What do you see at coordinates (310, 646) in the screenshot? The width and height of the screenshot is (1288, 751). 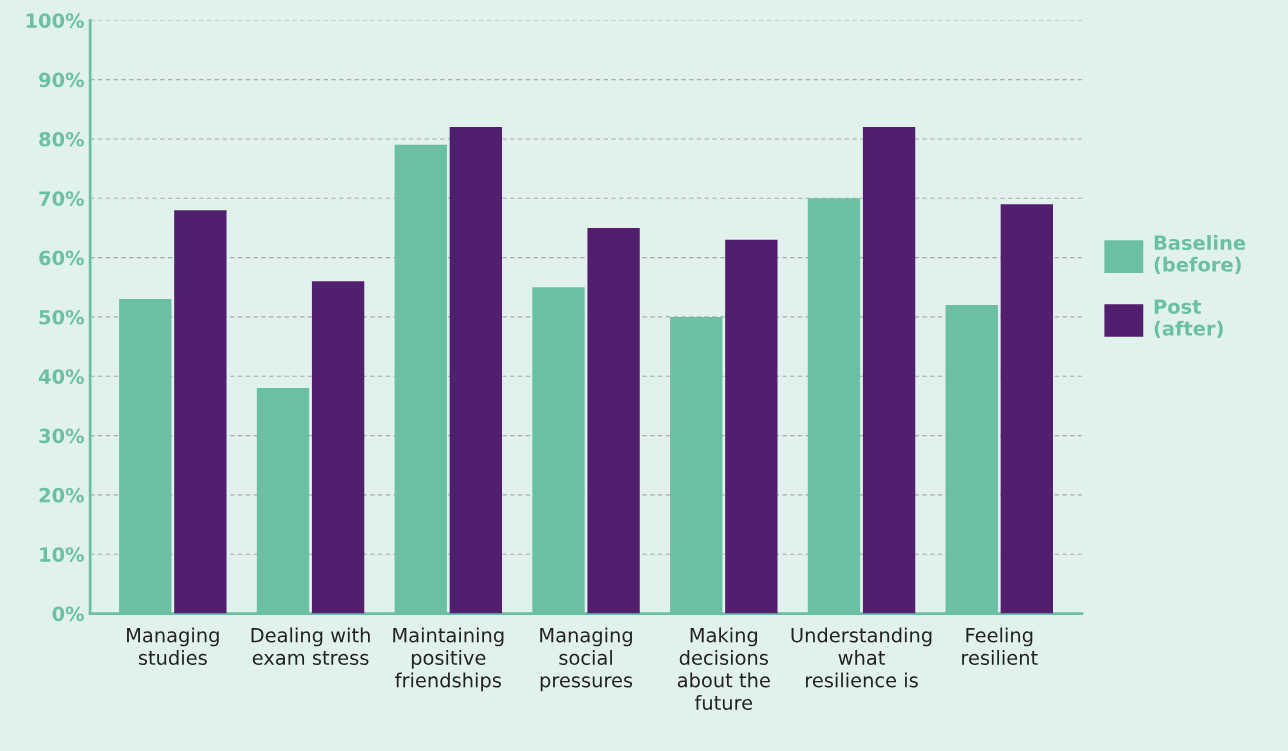 I see `x-tick-label: Dealing with exam stress` at bounding box center [310, 646].